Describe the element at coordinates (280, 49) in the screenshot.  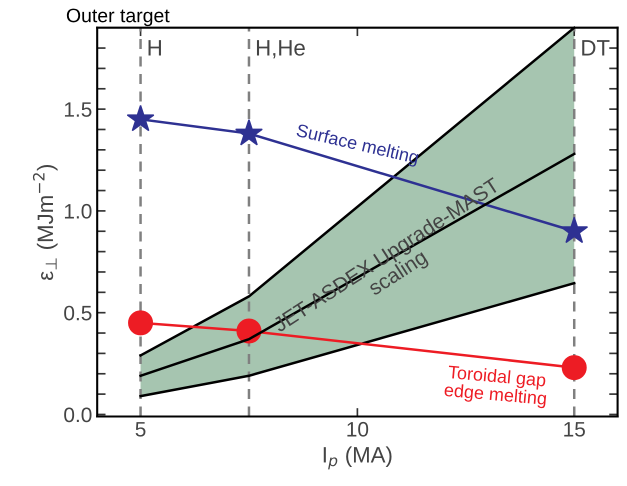
I see `ref-line-label: H,He` at that location.